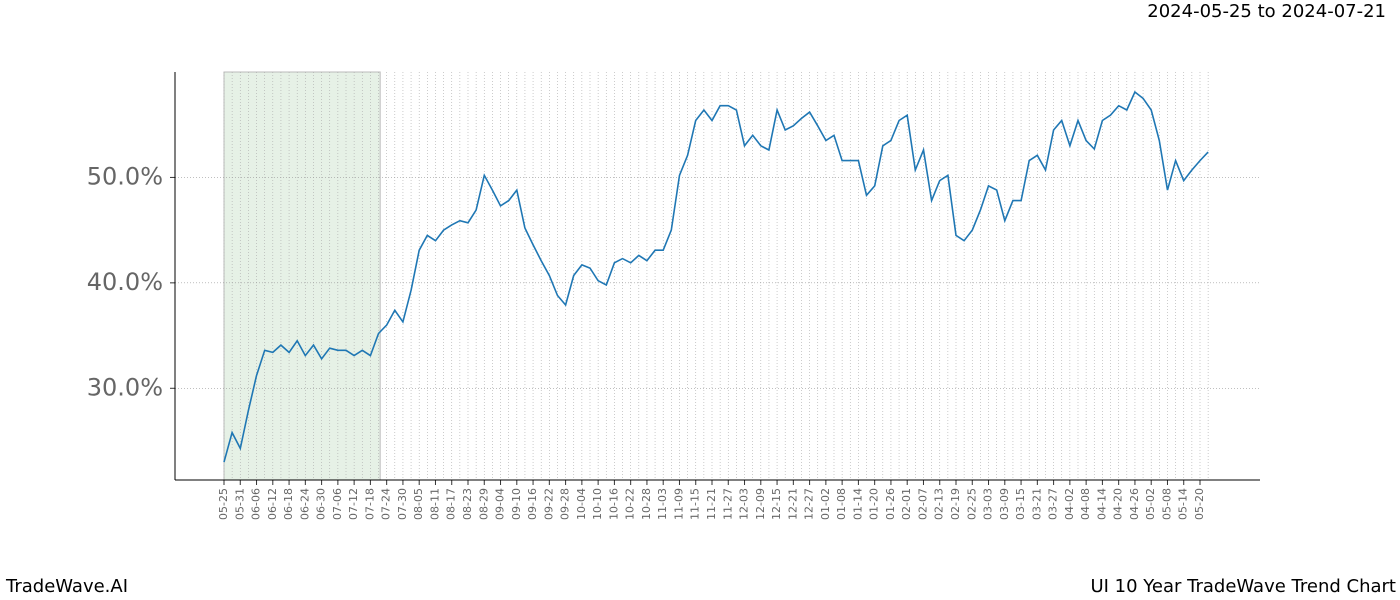  Describe the element at coordinates (857, 504) in the screenshot. I see `x-tick-label: 01-14` at that location.